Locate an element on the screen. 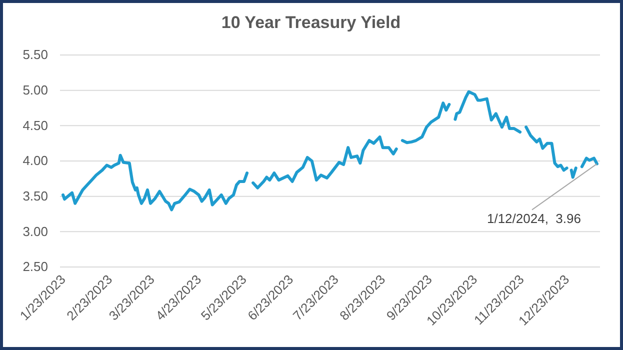  y-tick-label: 4.50 is located at coordinates (35, 125).